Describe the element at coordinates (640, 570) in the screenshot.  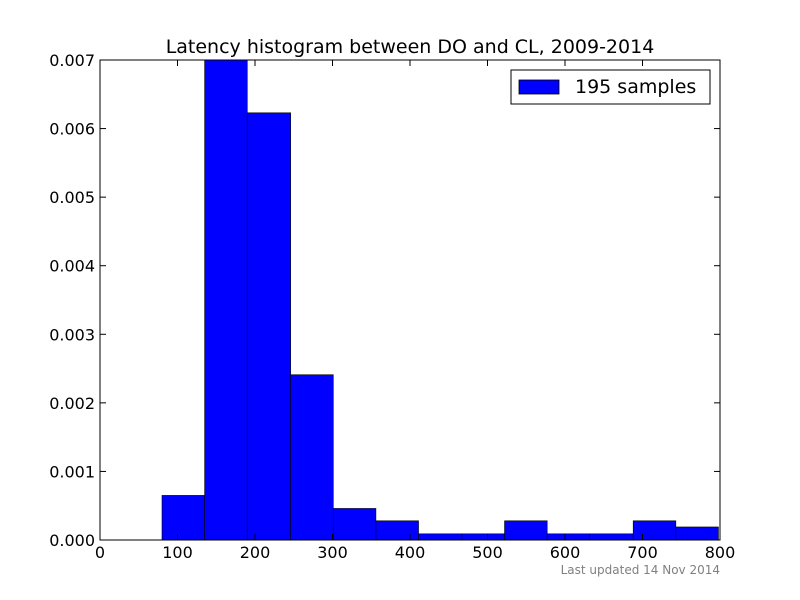
I see `last-updated-note: Last updated 14 Nov 2014` at that location.